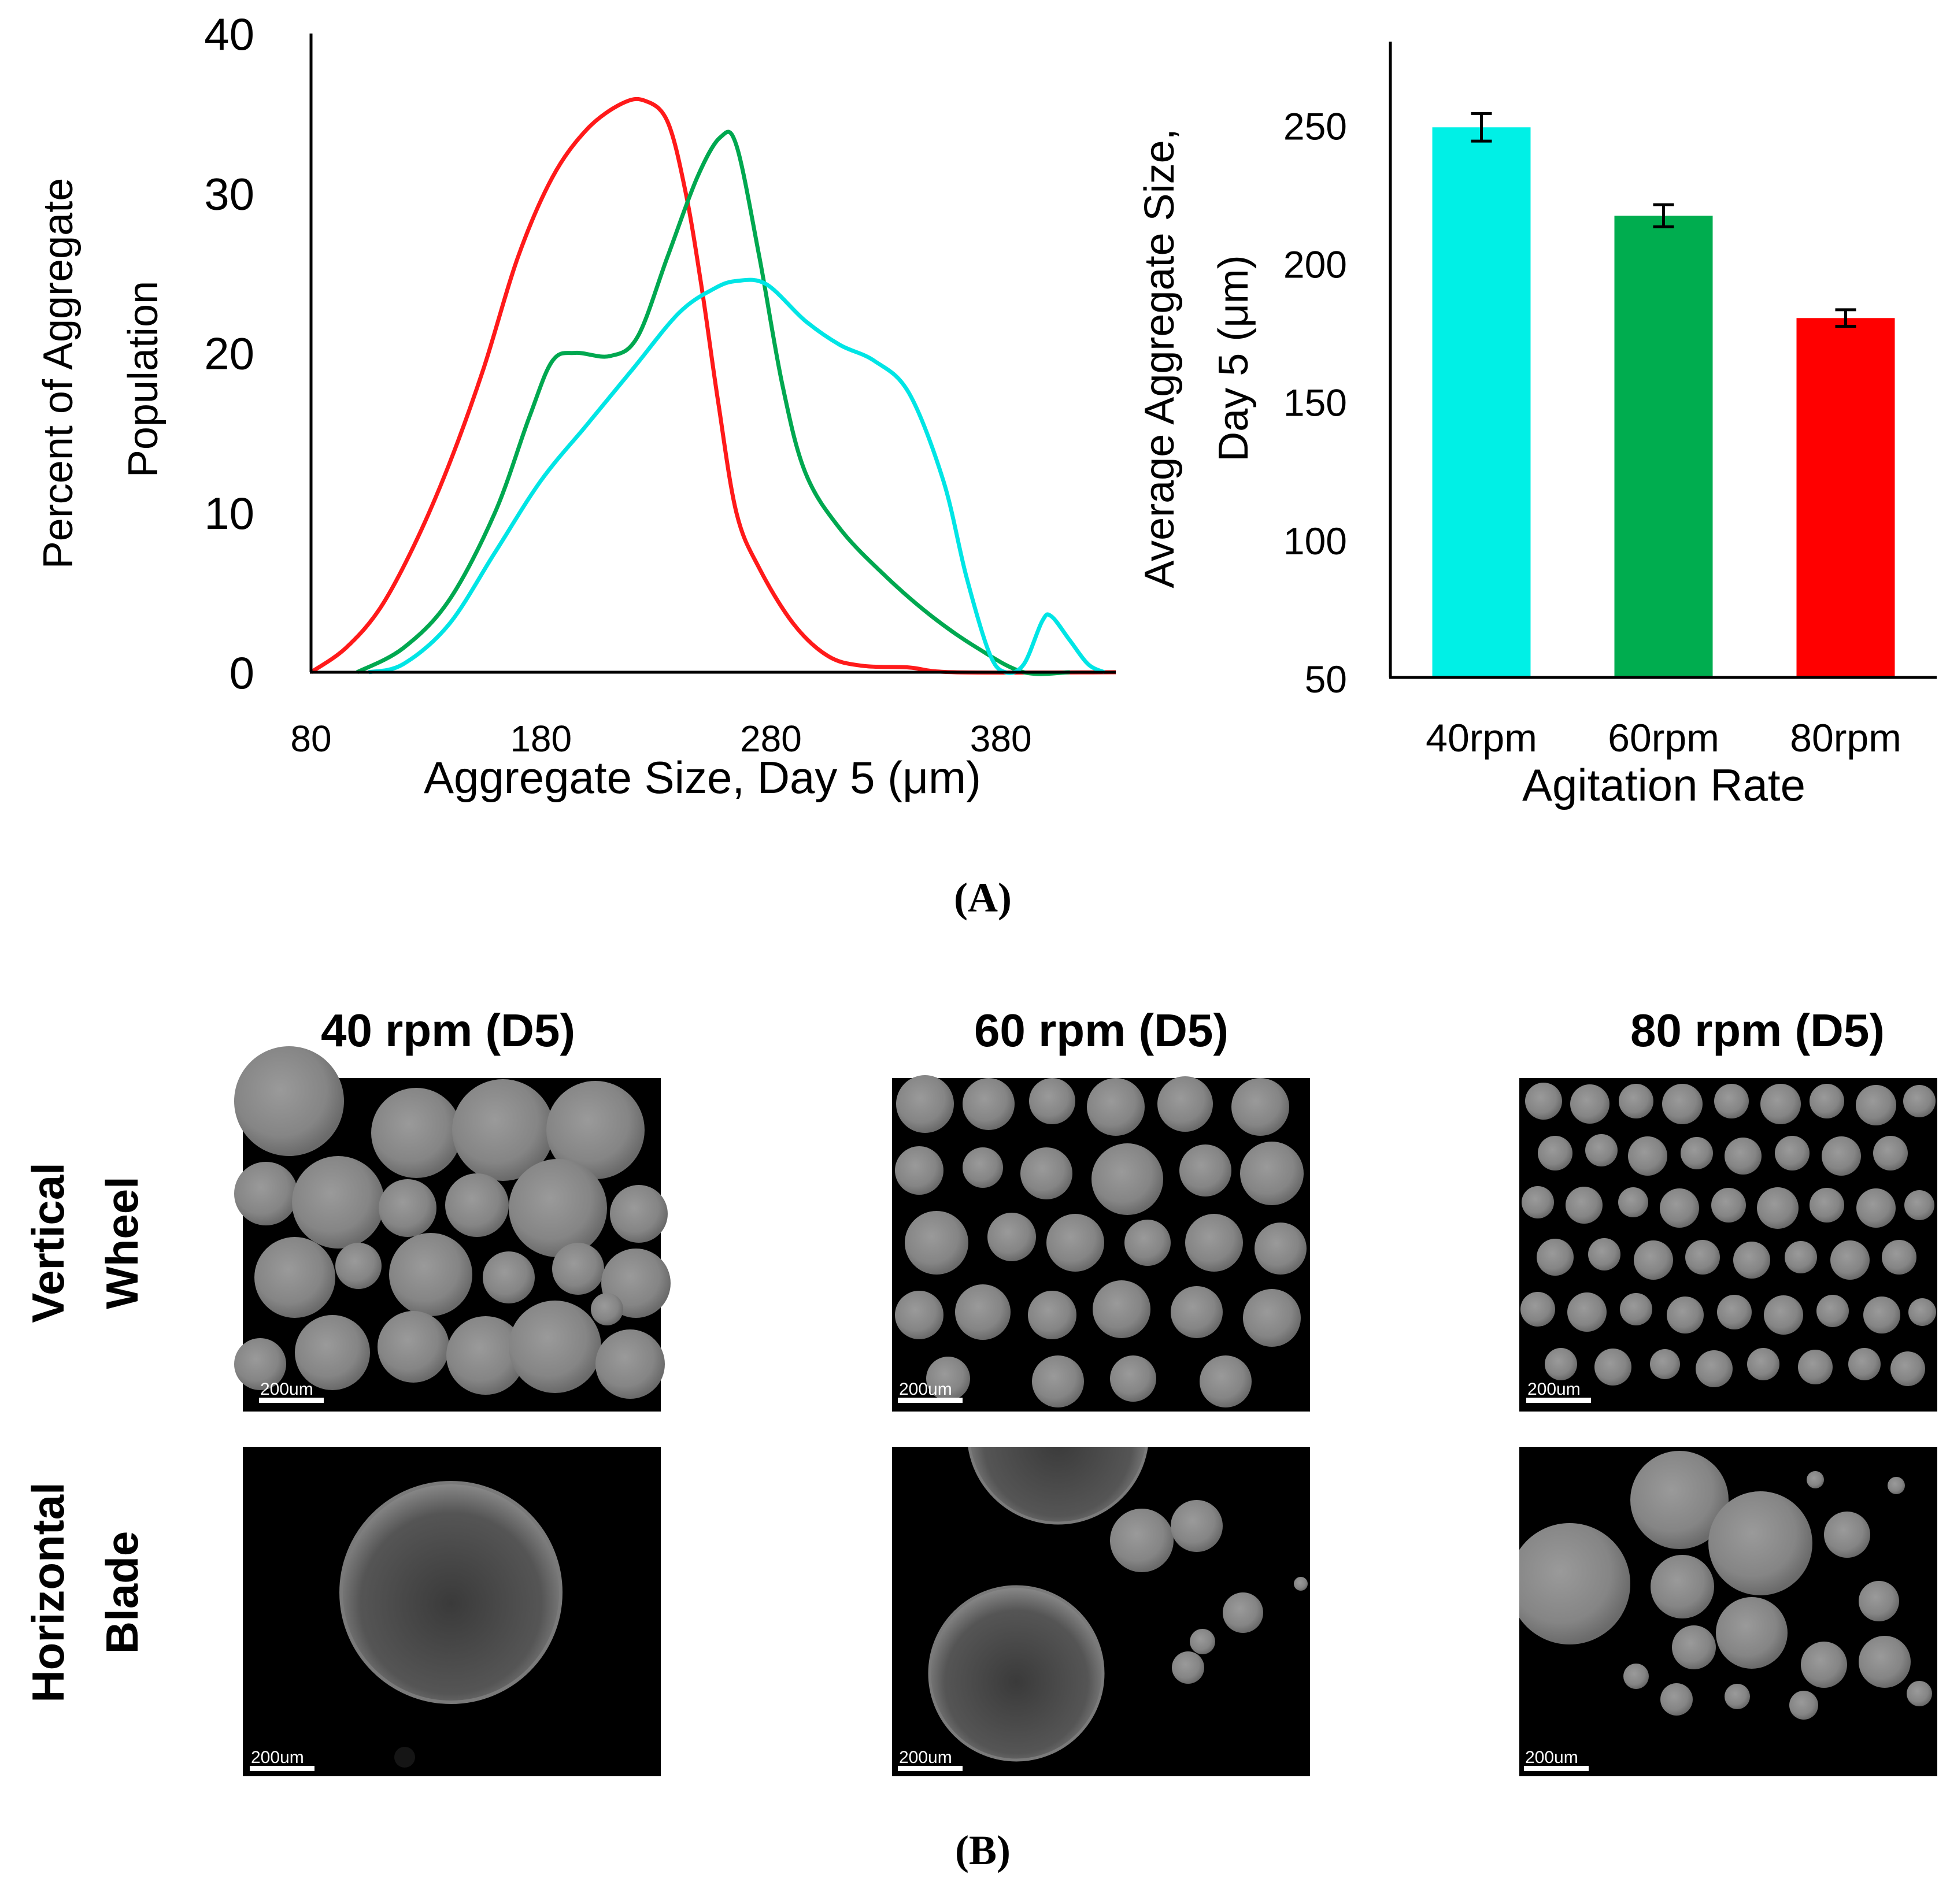 The image size is (1950, 1904). What do you see at coordinates (983, 898) in the screenshot?
I see `panel-label-a: (A)` at bounding box center [983, 898].